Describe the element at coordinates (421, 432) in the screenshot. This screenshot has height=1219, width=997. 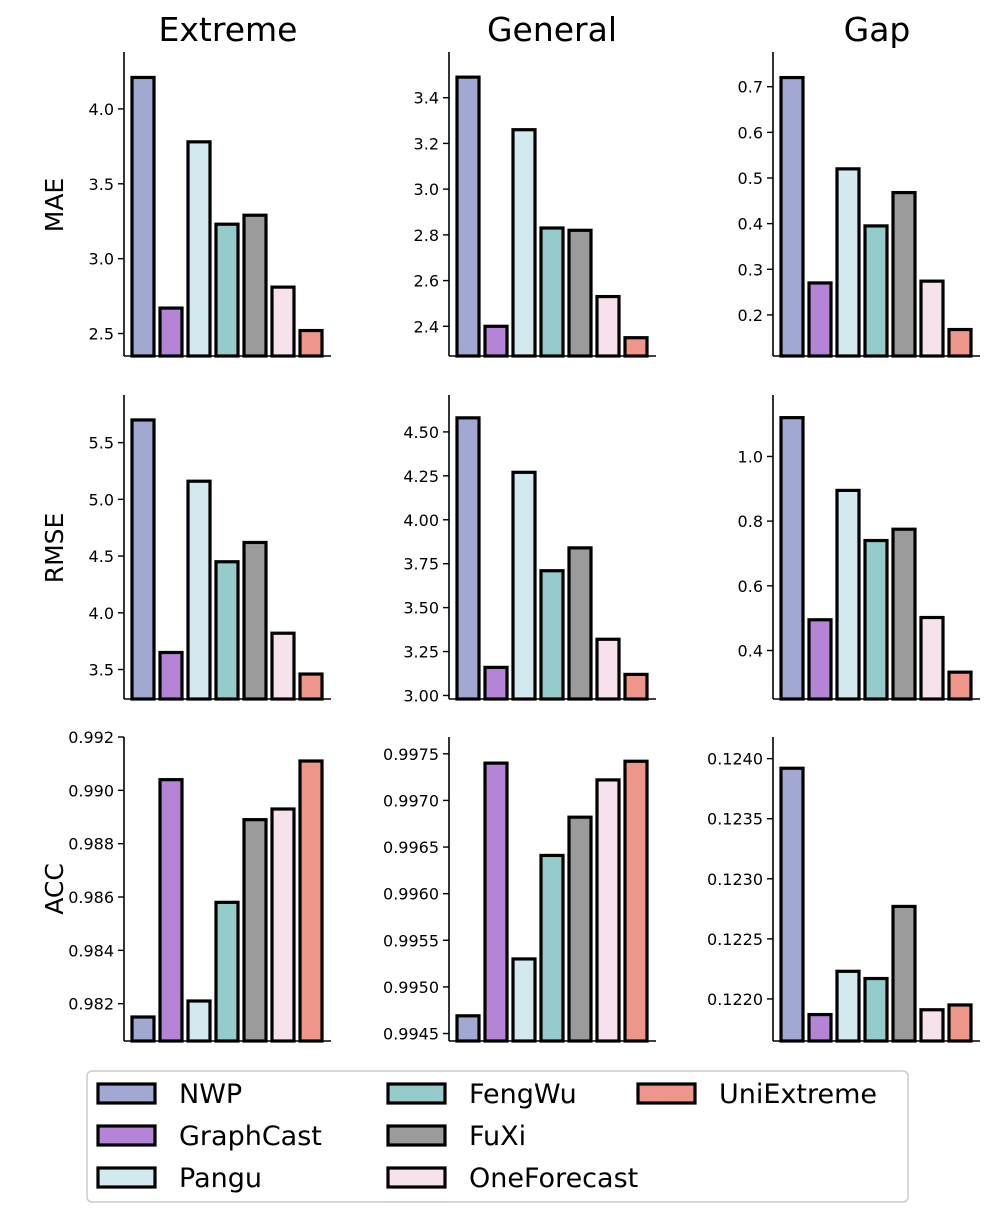
I see `y-tick-label-rmse-general: 4.50` at that location.